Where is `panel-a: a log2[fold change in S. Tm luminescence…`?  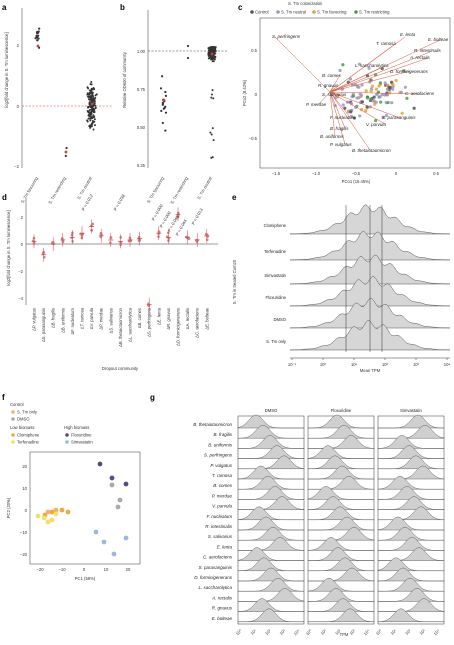 panel-a: a log2[fold change in S. Tm luminescence… is located at coordinates (57, 104).